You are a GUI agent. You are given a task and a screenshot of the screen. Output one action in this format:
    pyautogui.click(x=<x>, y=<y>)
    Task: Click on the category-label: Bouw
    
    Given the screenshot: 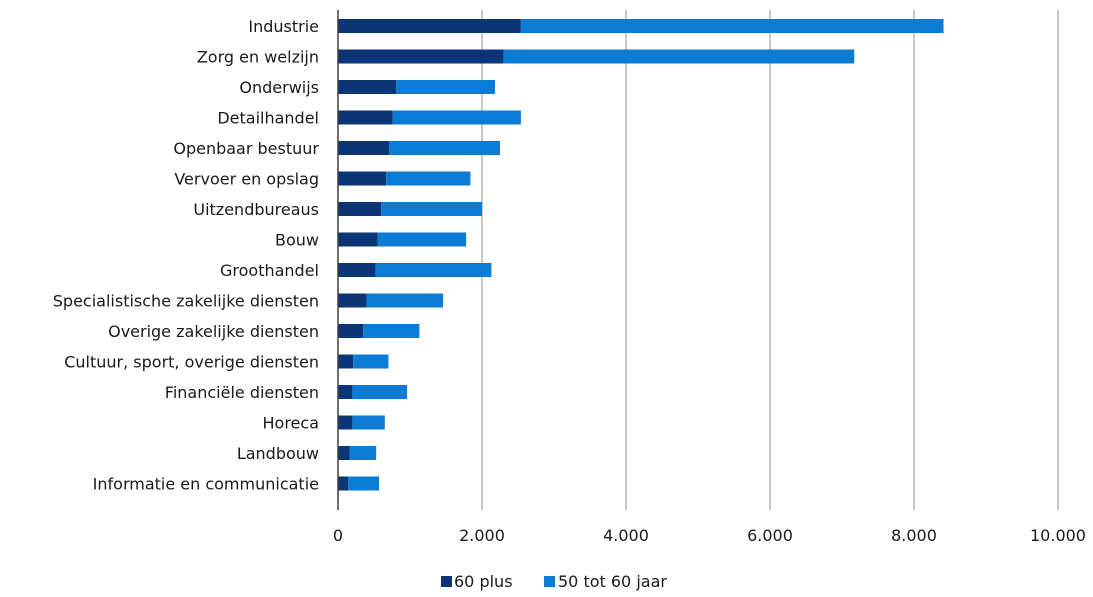 What is the action you would take?
    pyautogui.click(x=297, y=240)
    